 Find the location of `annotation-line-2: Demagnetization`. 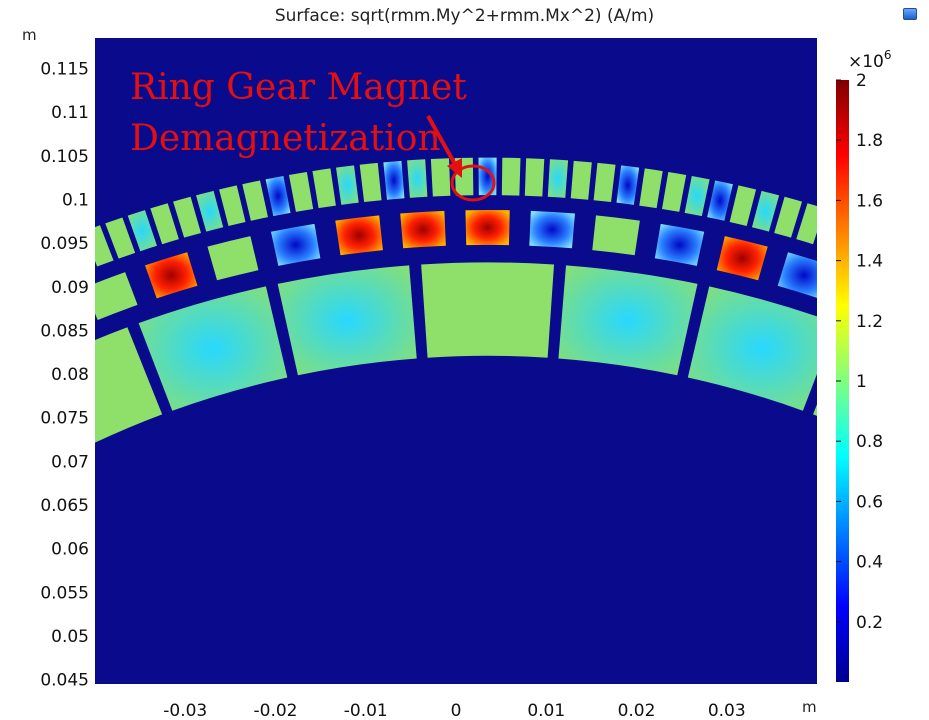

annotation-line-2: Demagnetization is located at coordinates (285, 138).